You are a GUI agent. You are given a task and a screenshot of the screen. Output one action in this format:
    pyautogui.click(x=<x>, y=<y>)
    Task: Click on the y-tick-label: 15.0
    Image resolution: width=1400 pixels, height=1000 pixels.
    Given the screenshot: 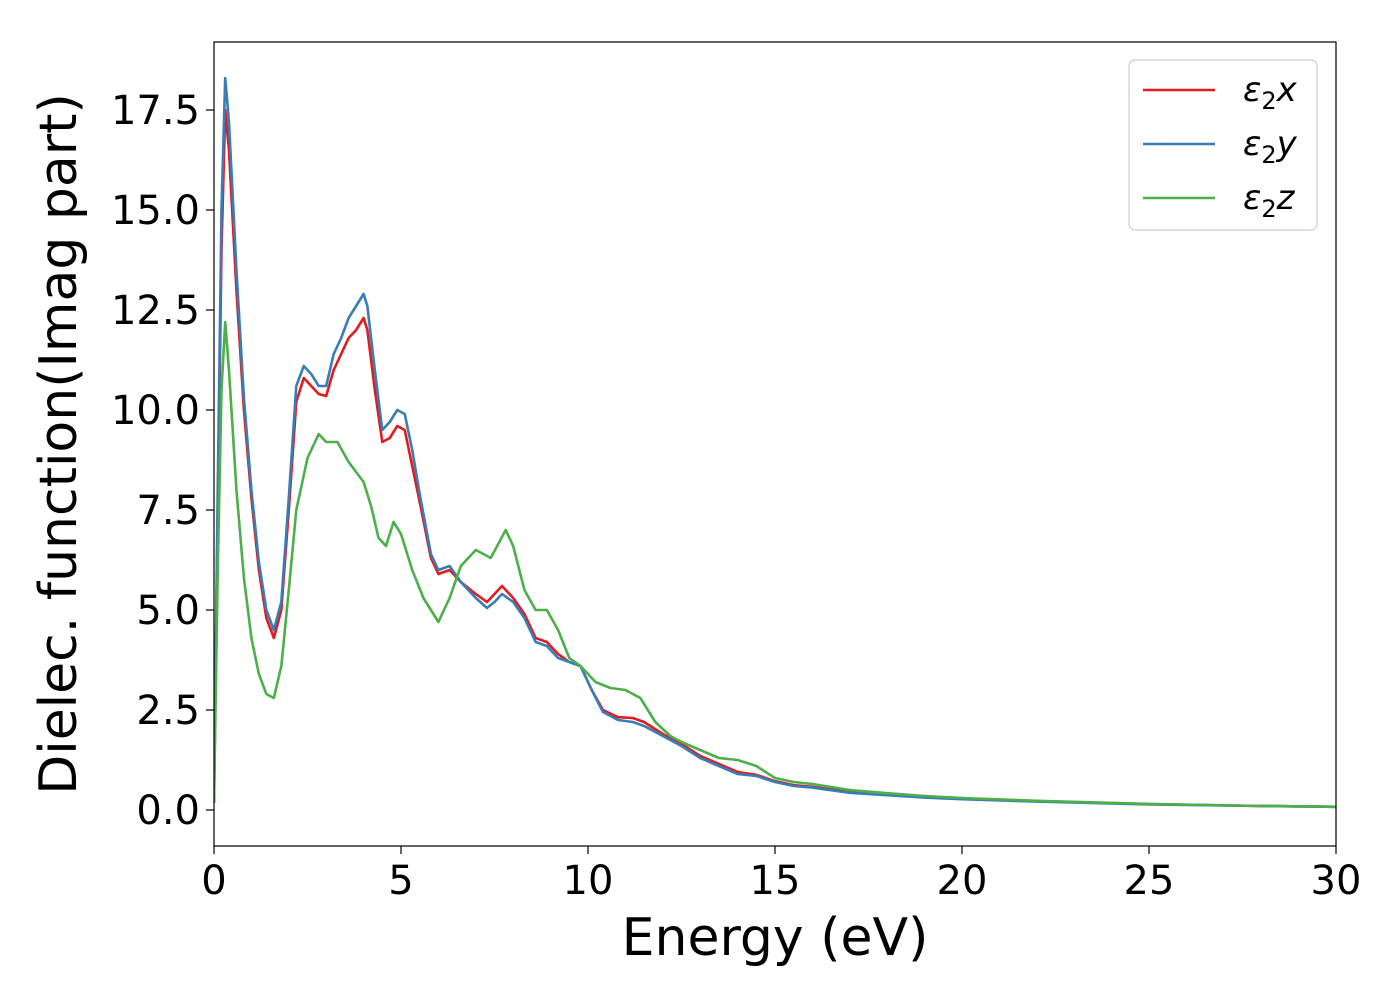 What is the action you would take?
    pyautogui.click(x=155, y=211)
    